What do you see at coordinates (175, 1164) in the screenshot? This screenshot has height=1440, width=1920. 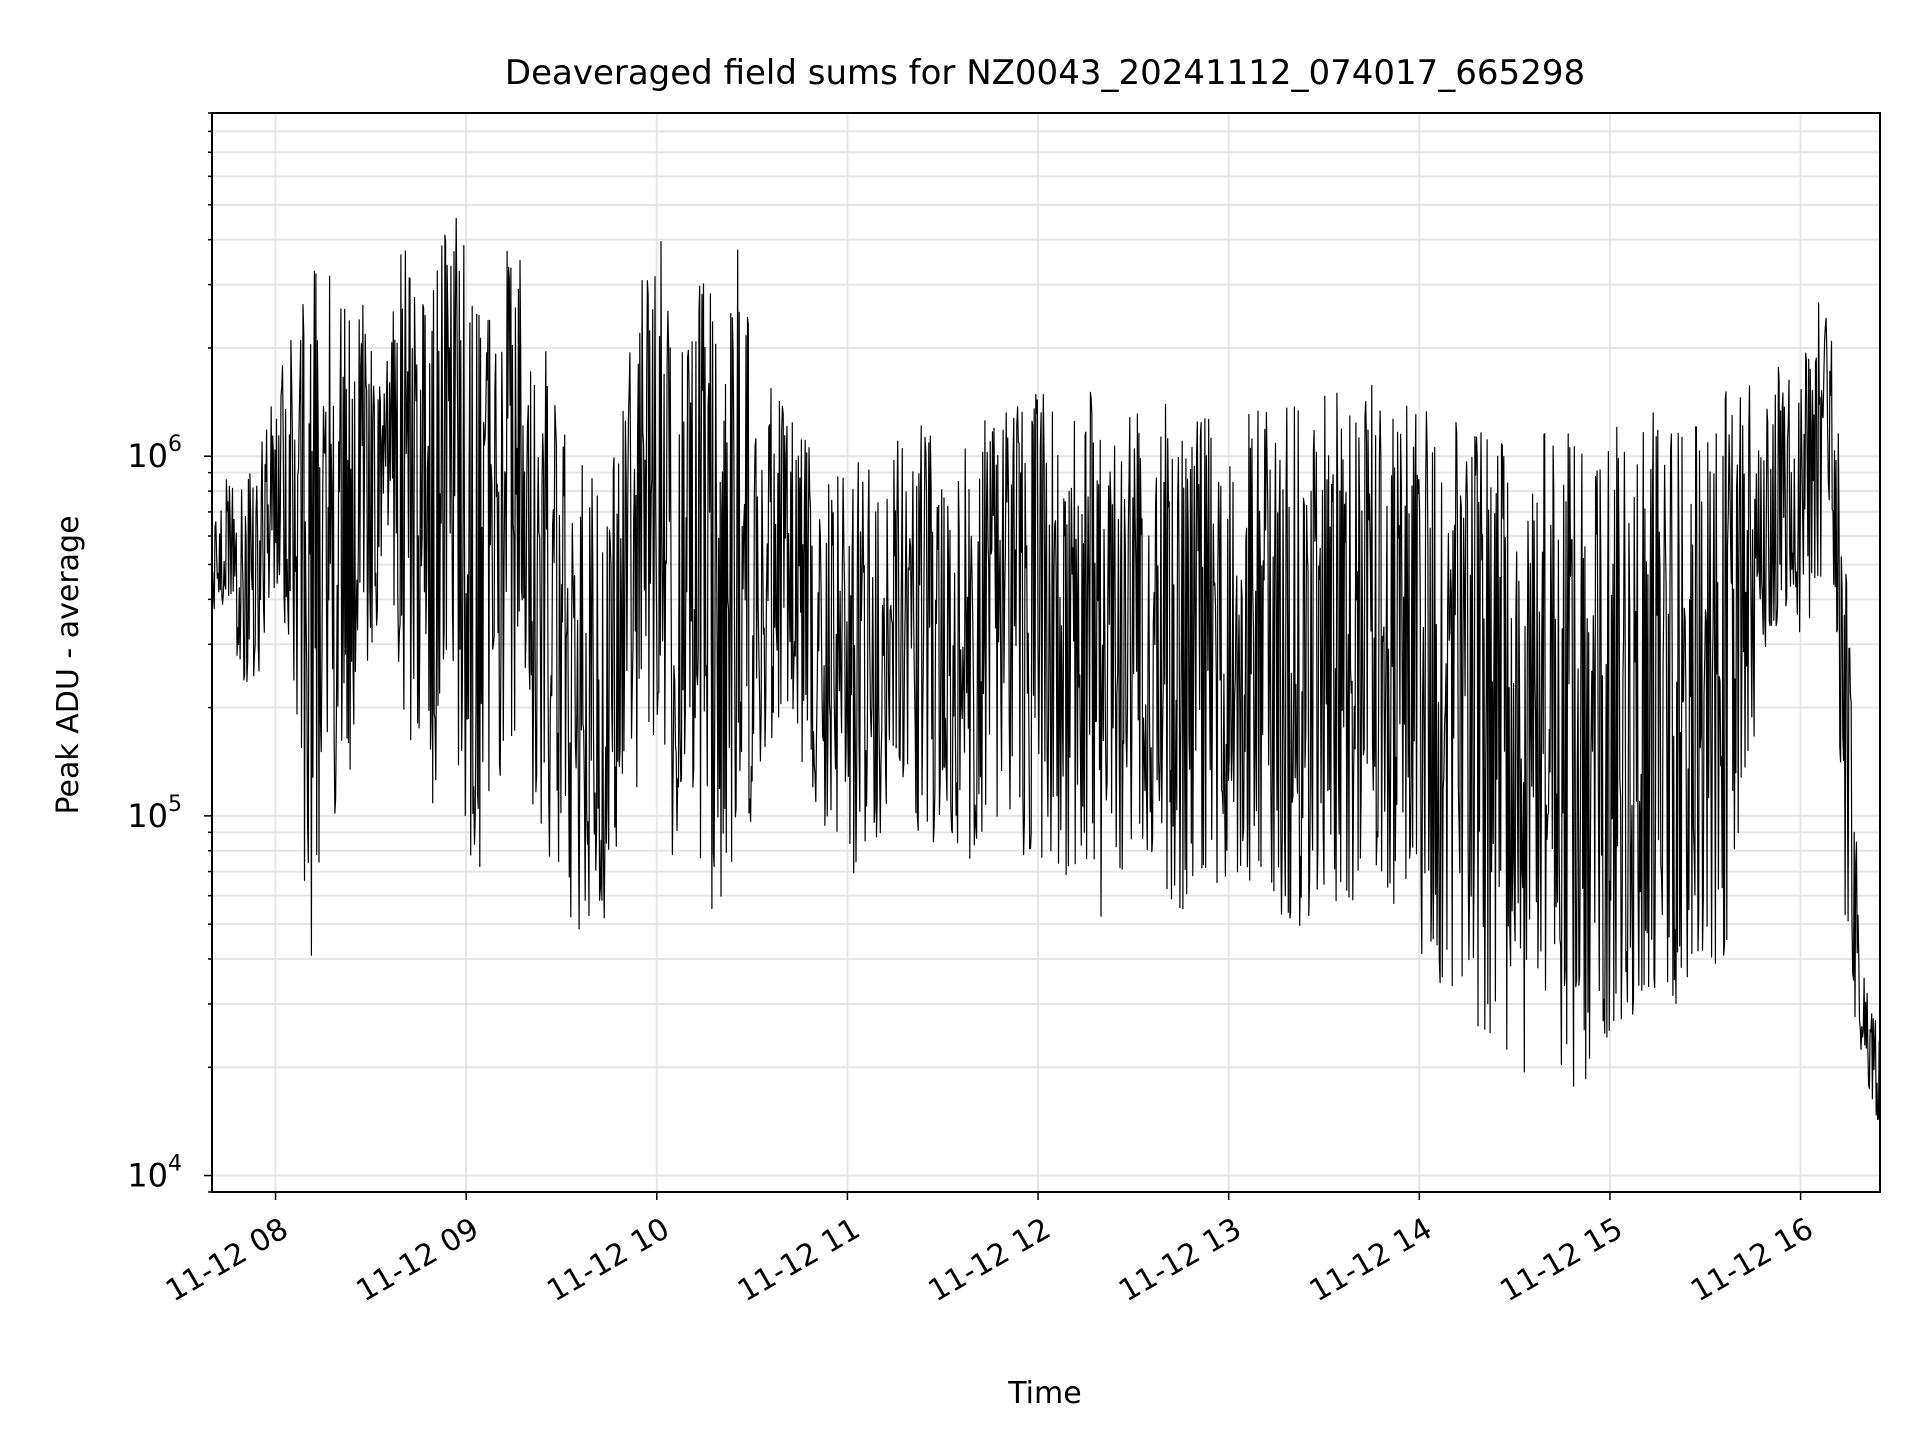 I see `y-tick-exponent: 4` at bounding box center [175, 1164].